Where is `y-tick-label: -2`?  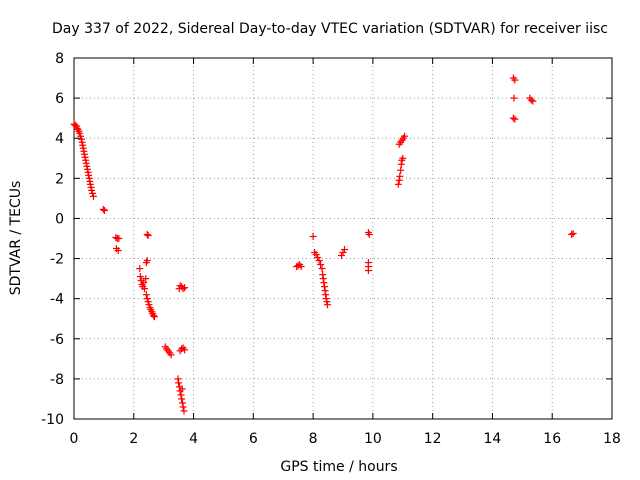 y-tick-label: -2 is located at coordinates (57, 260).